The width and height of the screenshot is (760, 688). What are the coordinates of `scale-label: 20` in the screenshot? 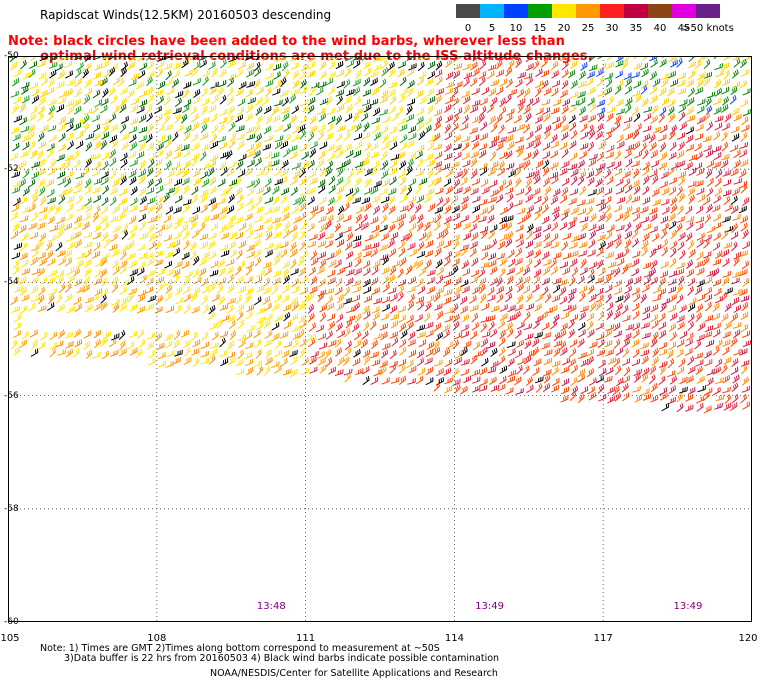 It's located at (564, 28).